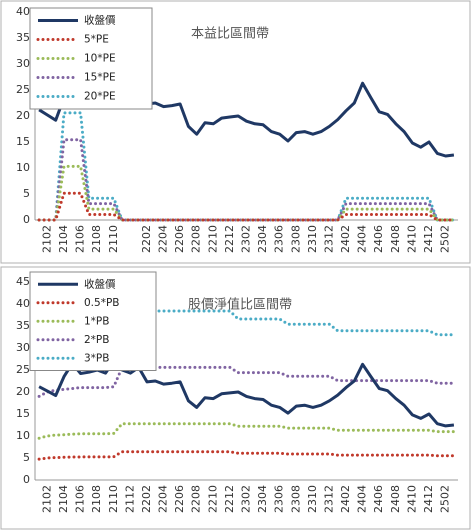  I want to click on legend-label: 3*PB, so click(96, 358).